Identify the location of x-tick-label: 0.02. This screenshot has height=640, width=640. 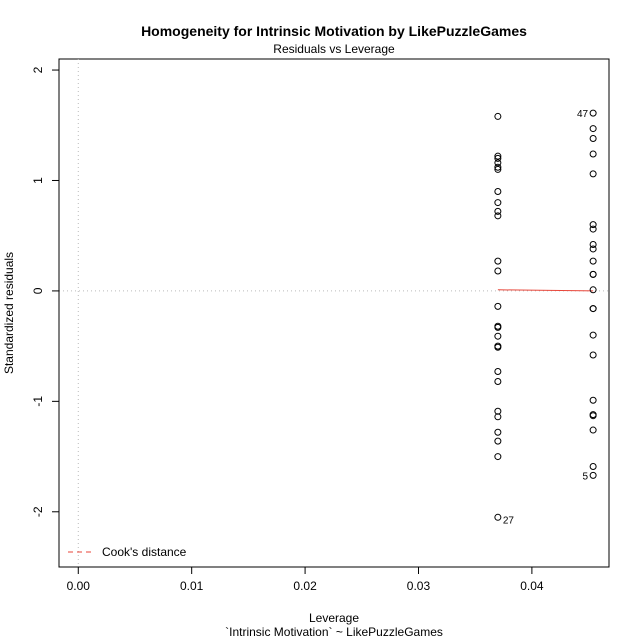
(305, 586).